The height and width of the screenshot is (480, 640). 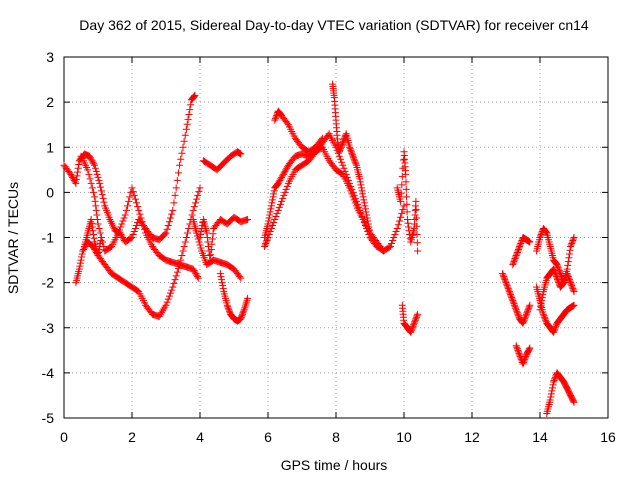 I want to click on y-tick-label: -4, so click(x=48, y=373).